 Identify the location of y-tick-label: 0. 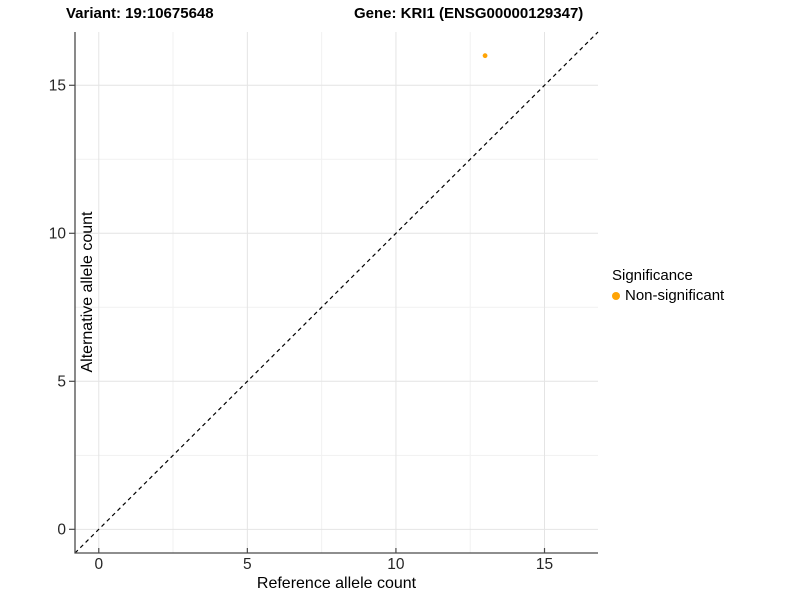
(61, 529).